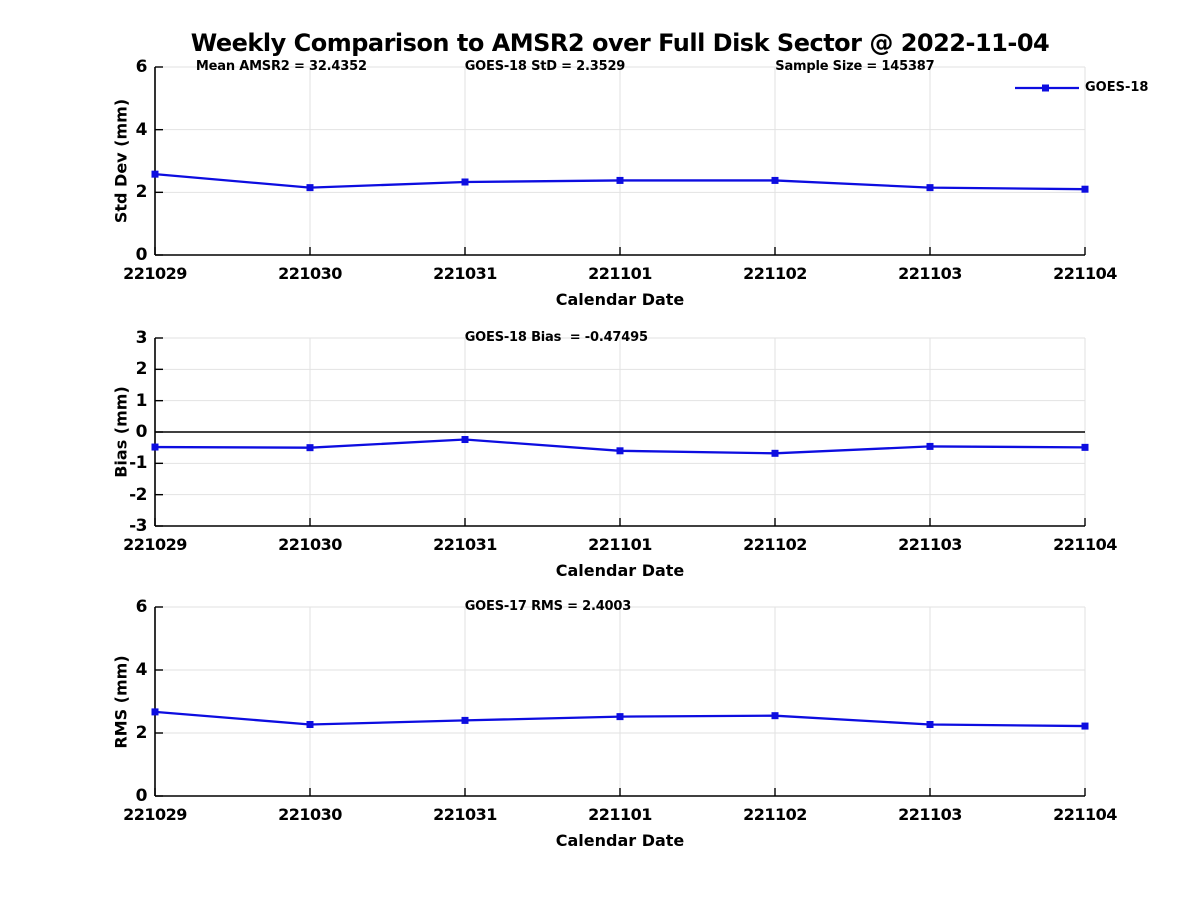 The width and height of the screenshot is (1200, 900). I want to click on y-tick-label: -1, so click(138, 463).